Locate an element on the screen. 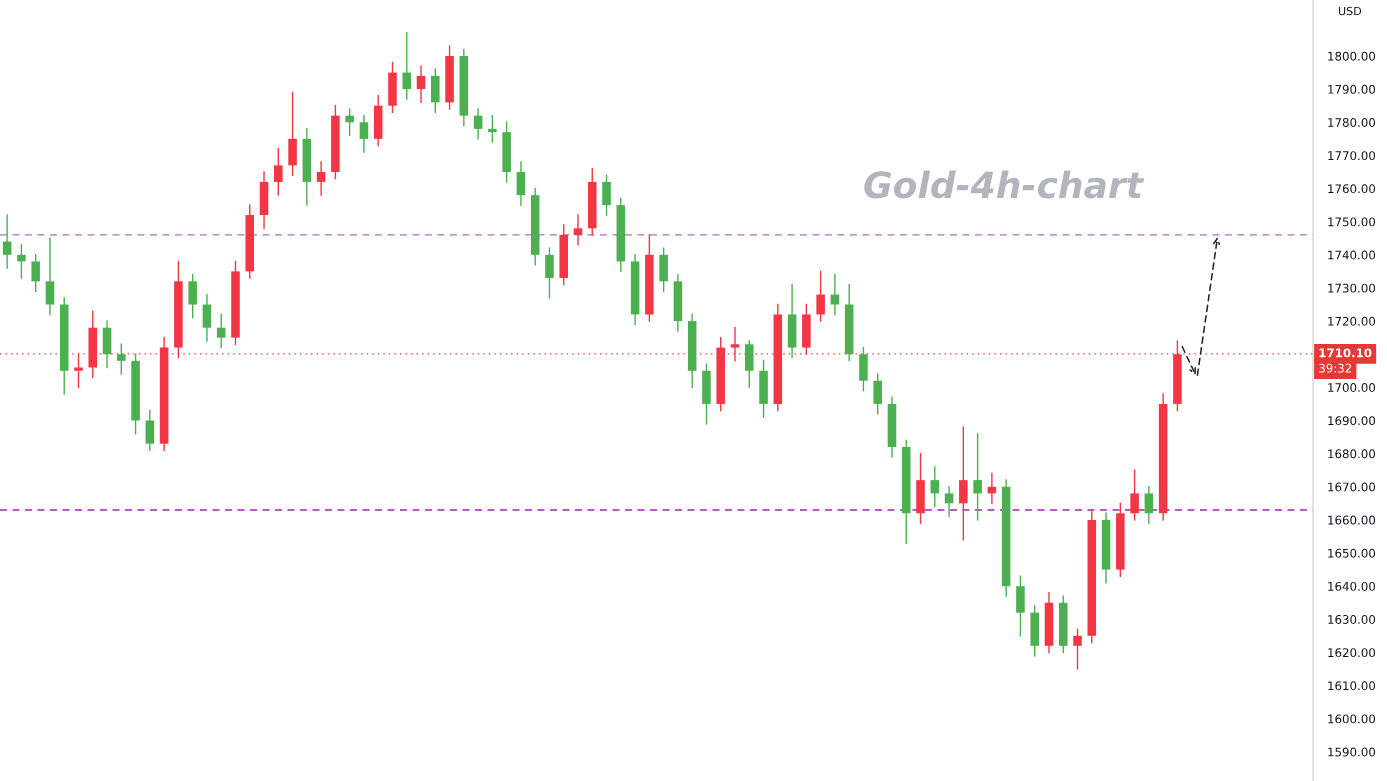 The image size is (1387, 781). y-tick-label: 1770.00 is located at coordinates (1352, 156).